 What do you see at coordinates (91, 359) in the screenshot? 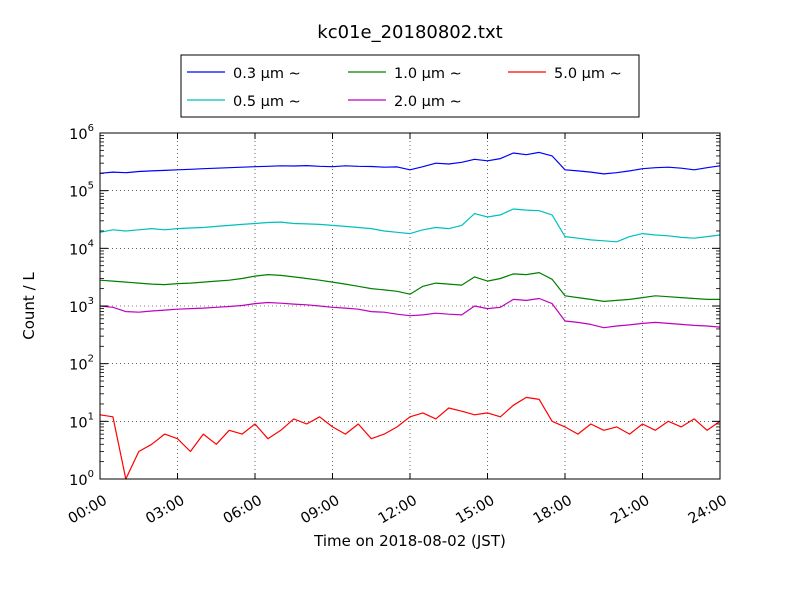
I see `y-tick-exponent: 2` at bounding box center [91, 359].